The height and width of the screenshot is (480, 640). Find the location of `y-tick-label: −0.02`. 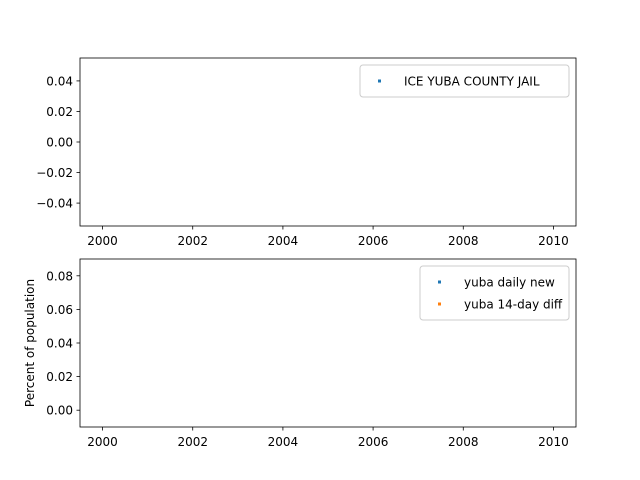

y-tick-label: −0.02 is located at coordinates (54, 173).